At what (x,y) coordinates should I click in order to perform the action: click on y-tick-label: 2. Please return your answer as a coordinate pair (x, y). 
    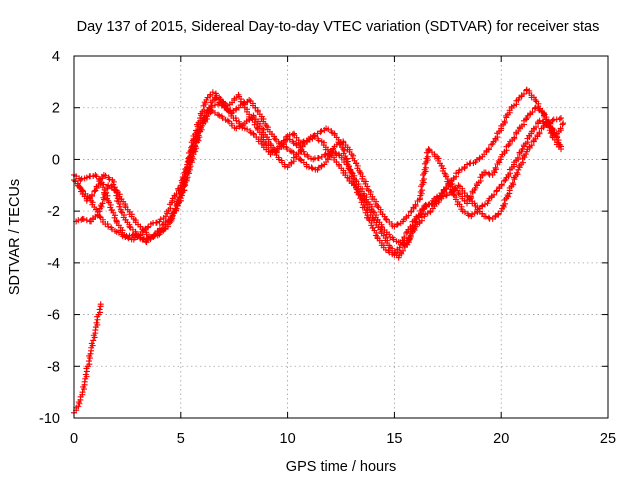
    Looking at the image, I should click on (56, 109).